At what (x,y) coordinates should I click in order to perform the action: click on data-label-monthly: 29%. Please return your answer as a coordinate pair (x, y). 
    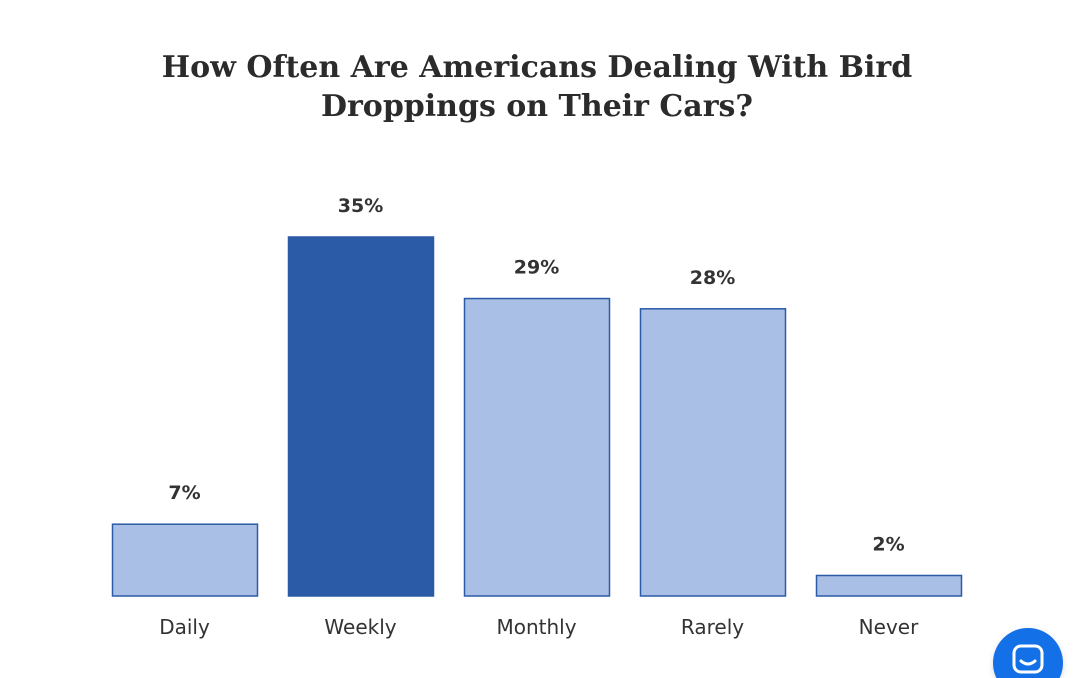
    Looking at the image, I should click on (536, 268).